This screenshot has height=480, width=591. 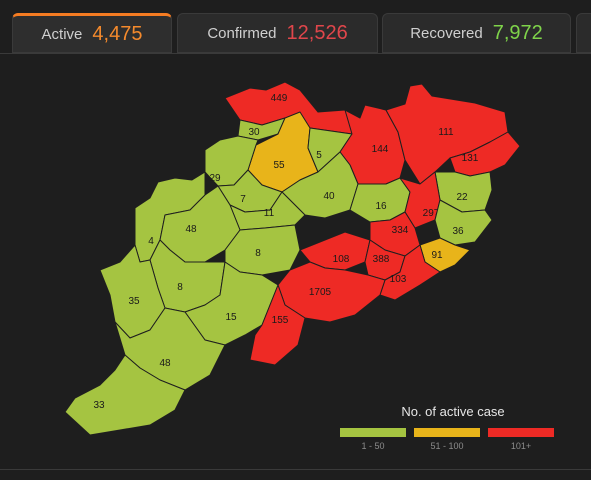 What do you see at coordinates (254, 132) in the screenshot?
I see `district-case-count: 30` at bounding box center [254, 132].